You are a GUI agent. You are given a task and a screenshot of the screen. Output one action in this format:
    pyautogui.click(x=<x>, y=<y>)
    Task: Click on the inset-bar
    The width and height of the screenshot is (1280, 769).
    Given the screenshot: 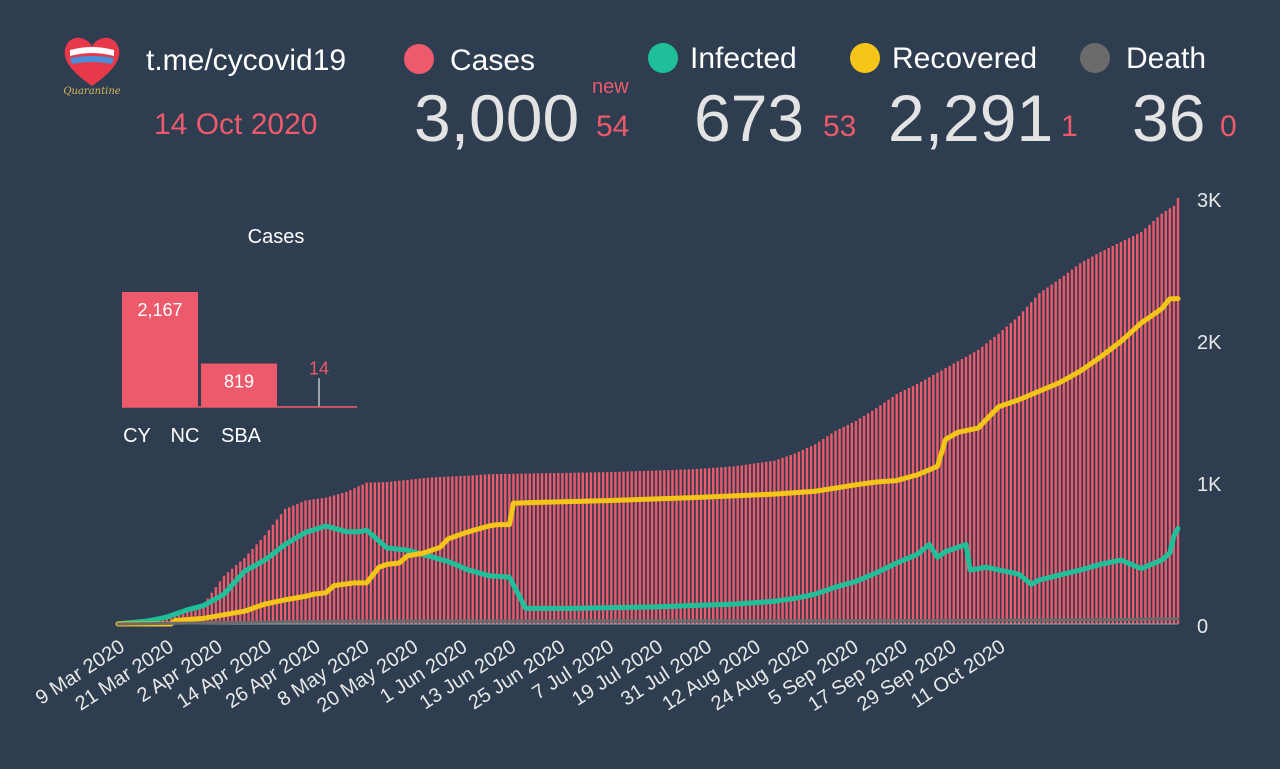 What is the action you would take?
    pyautogui.click(x=239, y=385)
    